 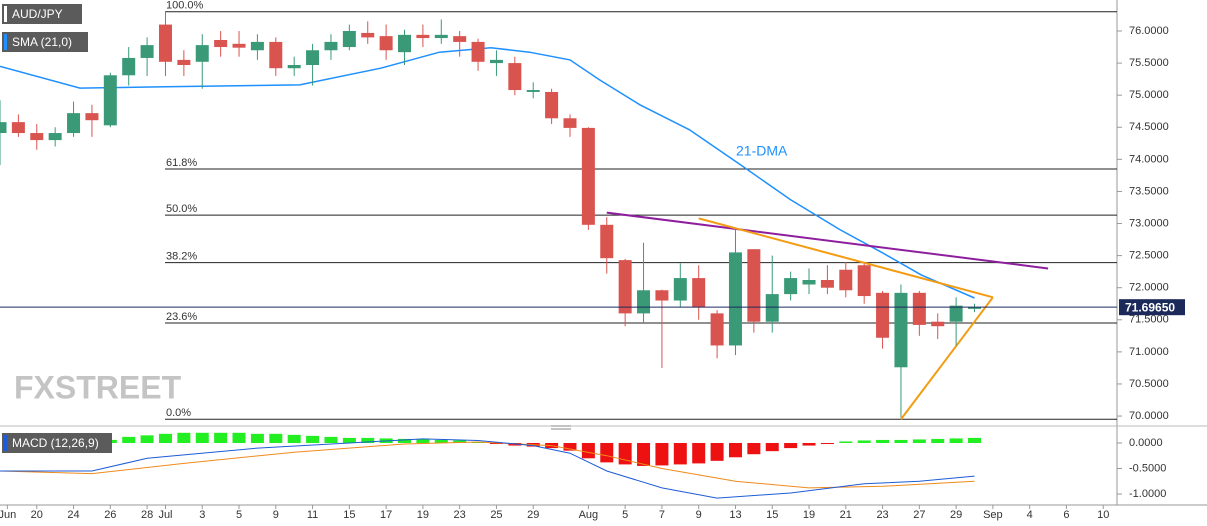 What do you see at coordinates (846, 515) in the screenshot?
I see `x-tick-label: 21` at bounding box center [846, 515].